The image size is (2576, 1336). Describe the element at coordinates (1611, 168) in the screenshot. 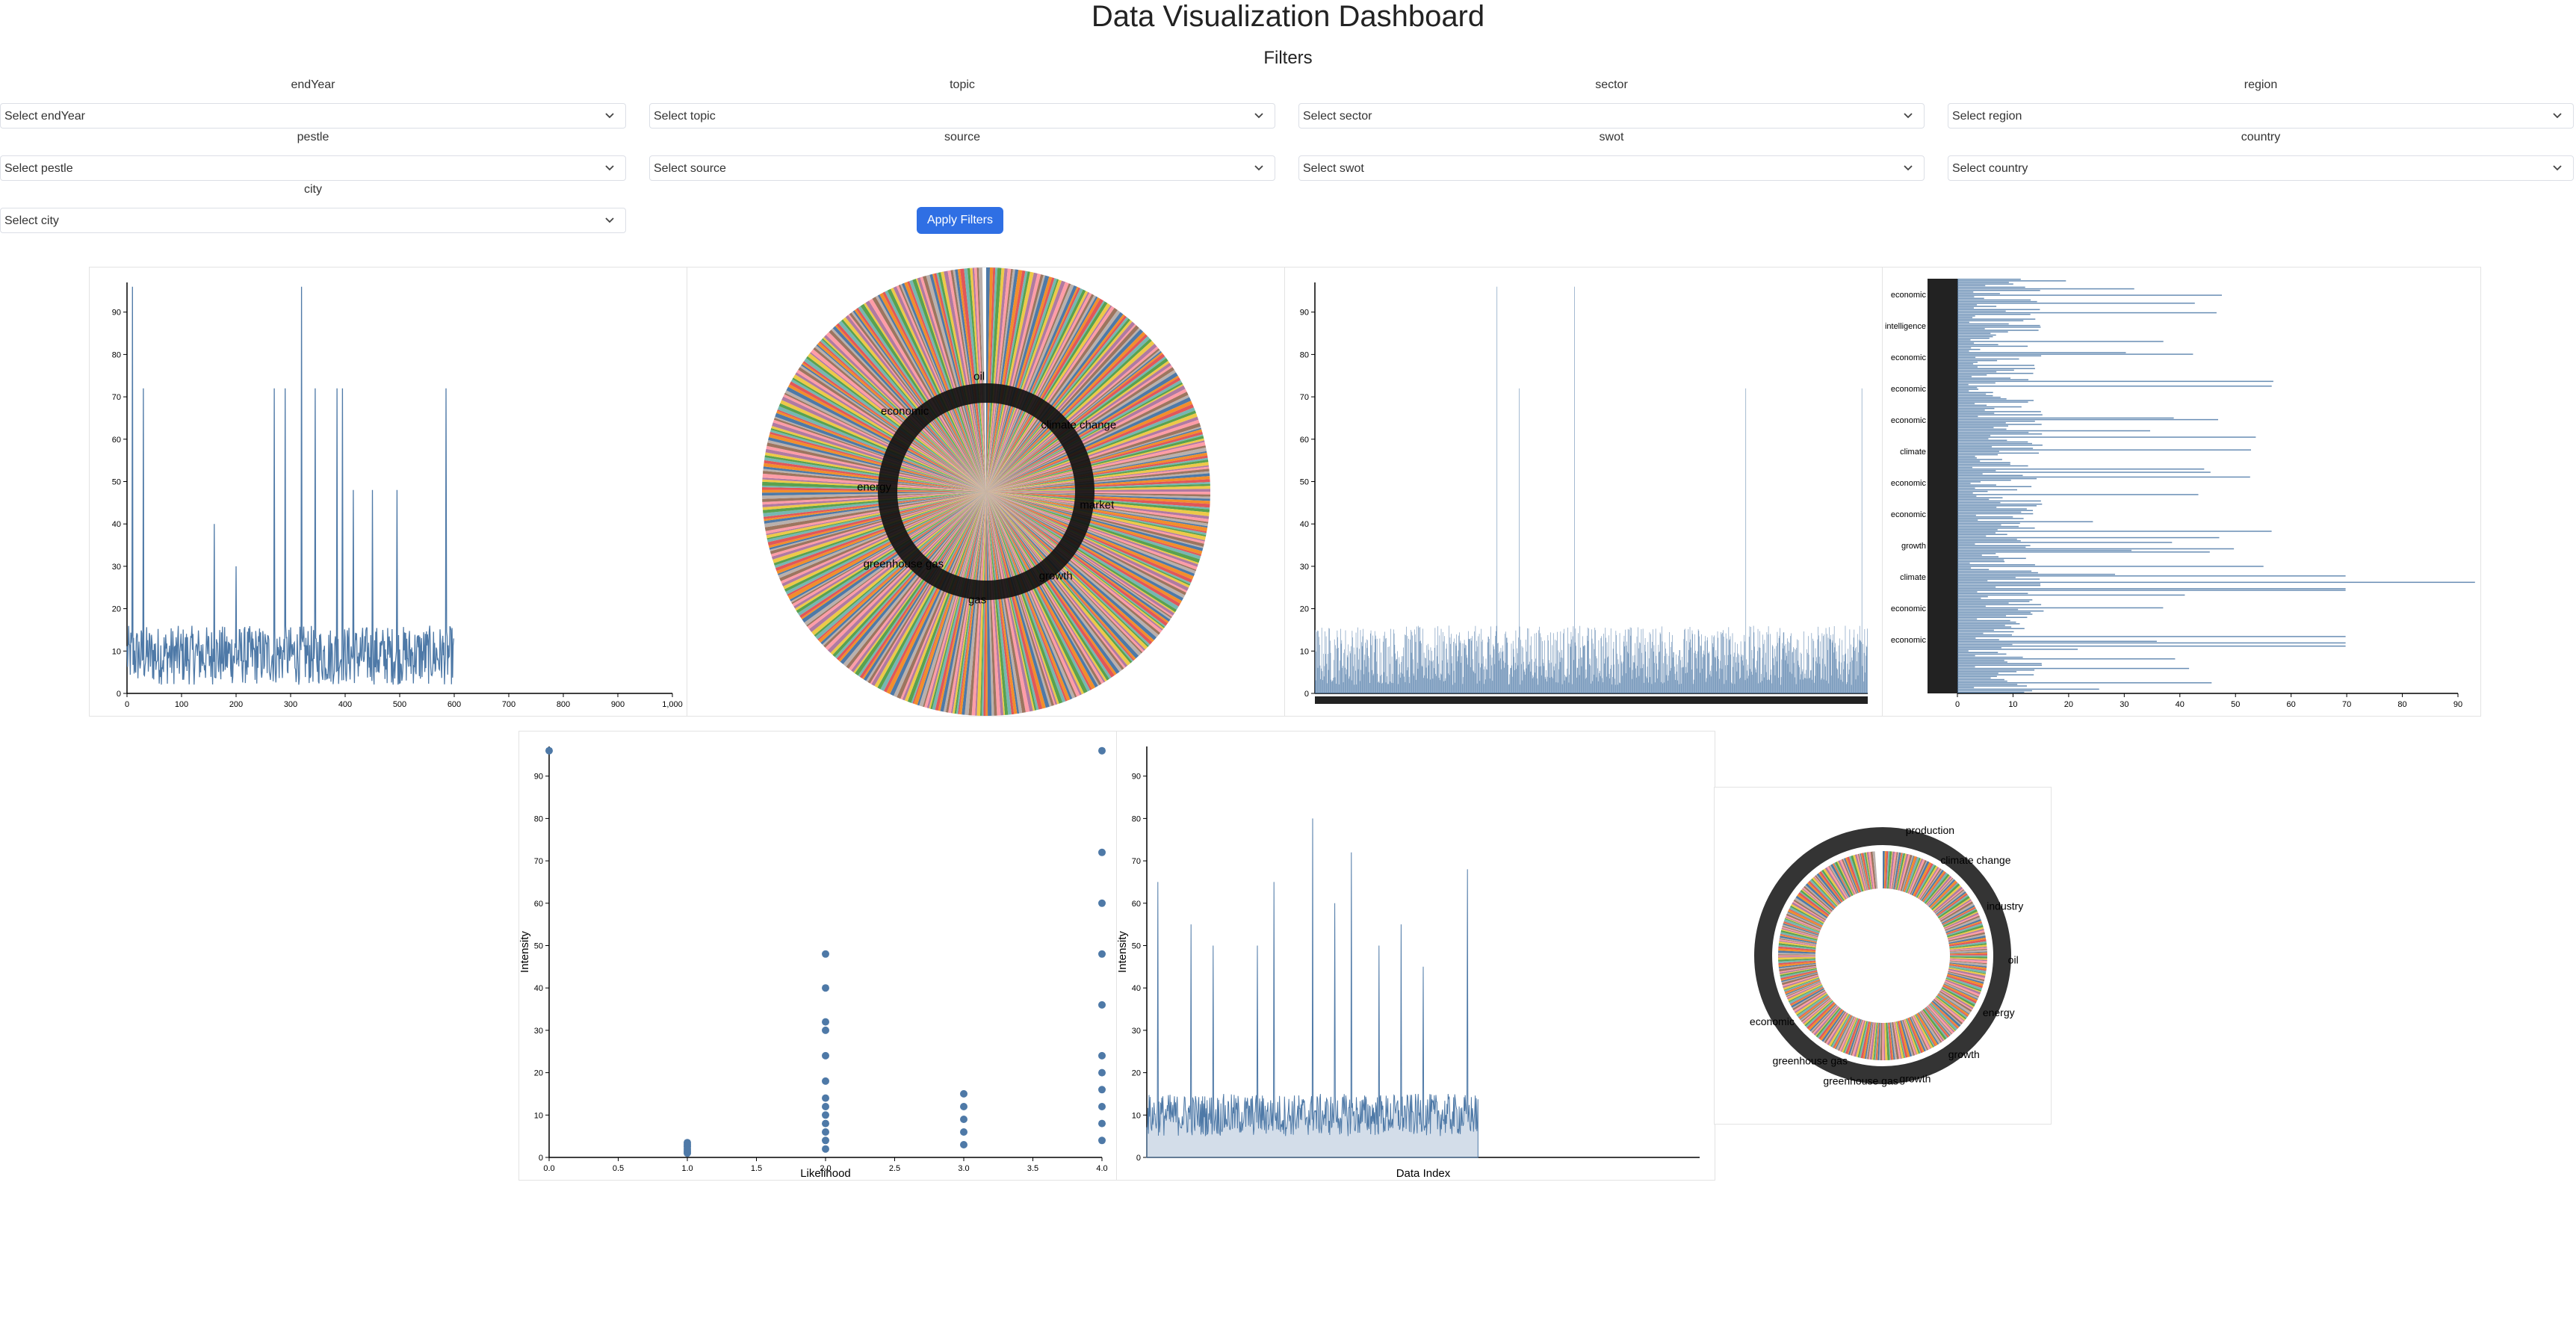

I see `filter-select-swot: Select swot` at that location.